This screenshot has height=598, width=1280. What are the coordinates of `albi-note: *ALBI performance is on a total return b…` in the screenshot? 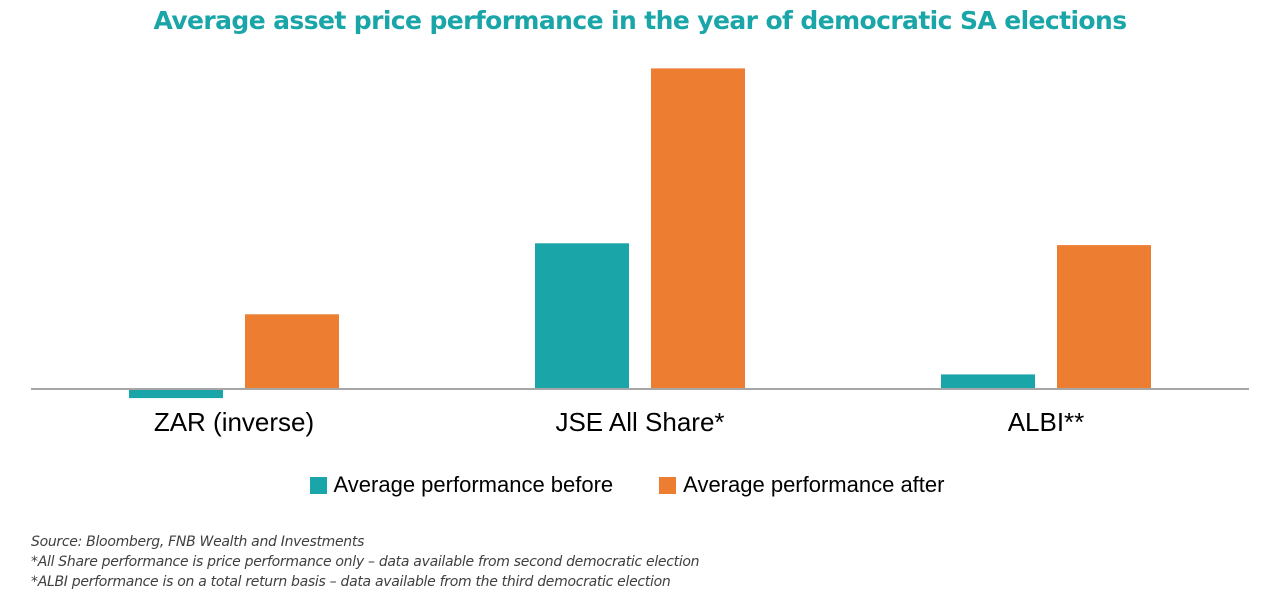 It's located at (351, 582).